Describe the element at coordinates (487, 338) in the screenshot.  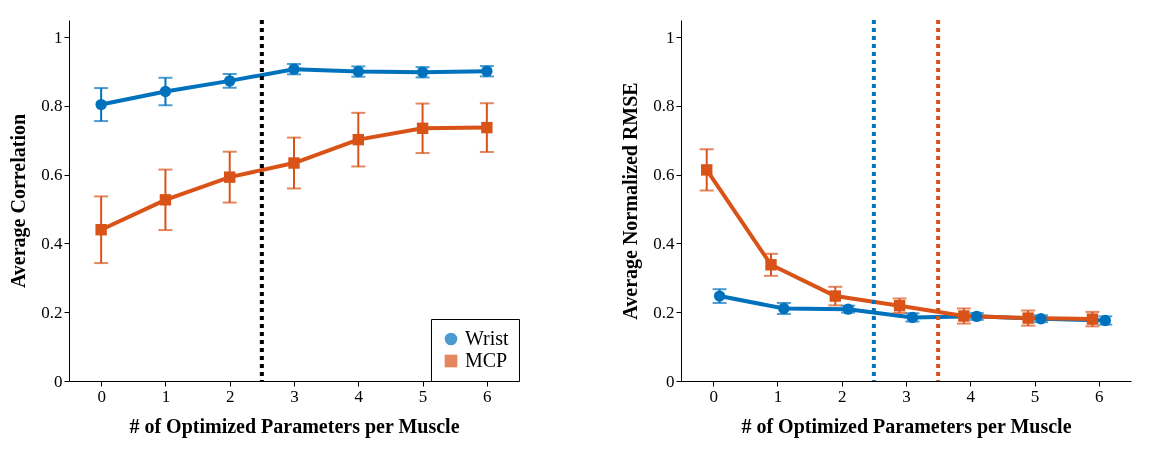
I see `legend-label: Wrist` at that location.